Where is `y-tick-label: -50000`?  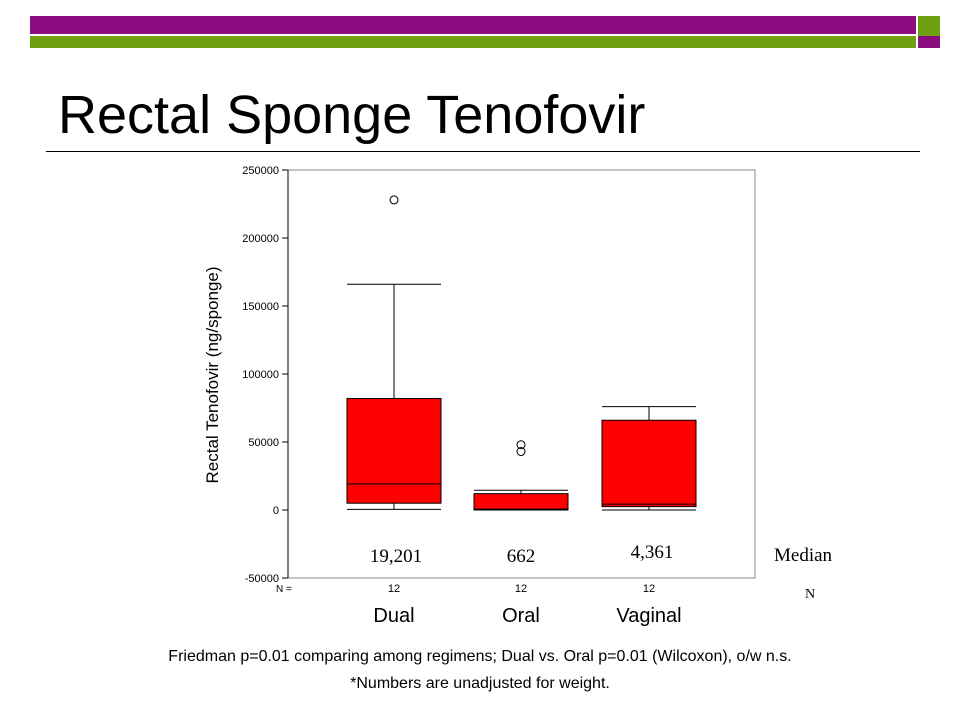 y-tick-label: -50000 is located at coordinates (262, 579).